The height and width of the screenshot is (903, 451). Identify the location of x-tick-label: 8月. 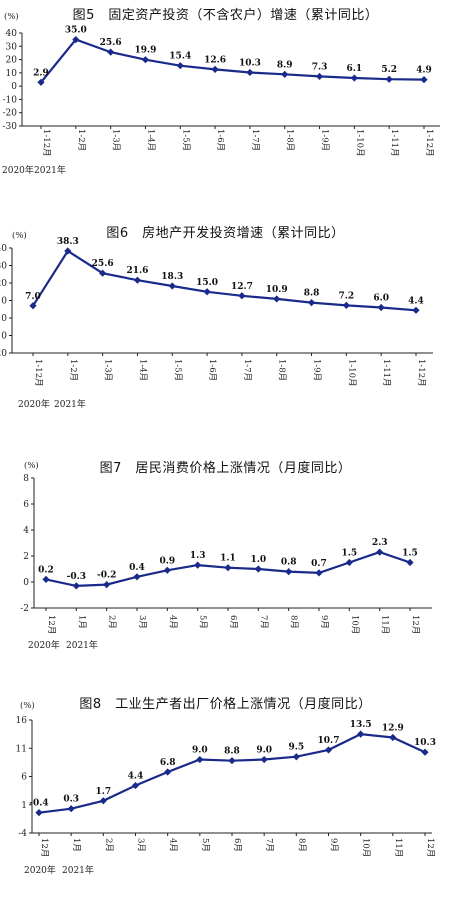
(294, 622).